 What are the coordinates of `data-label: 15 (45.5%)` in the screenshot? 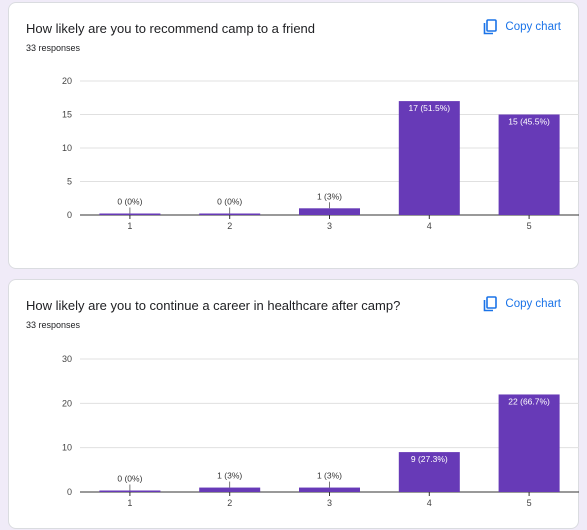 It's located at (529, 122).